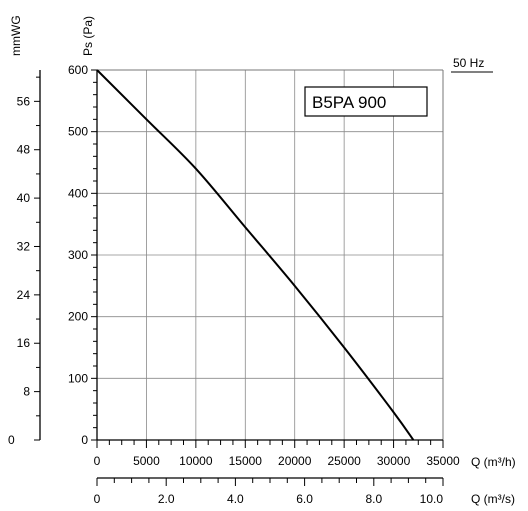 The image size is (528, 511). I want to click on model-label: B5PA 900, so click(349, 102).